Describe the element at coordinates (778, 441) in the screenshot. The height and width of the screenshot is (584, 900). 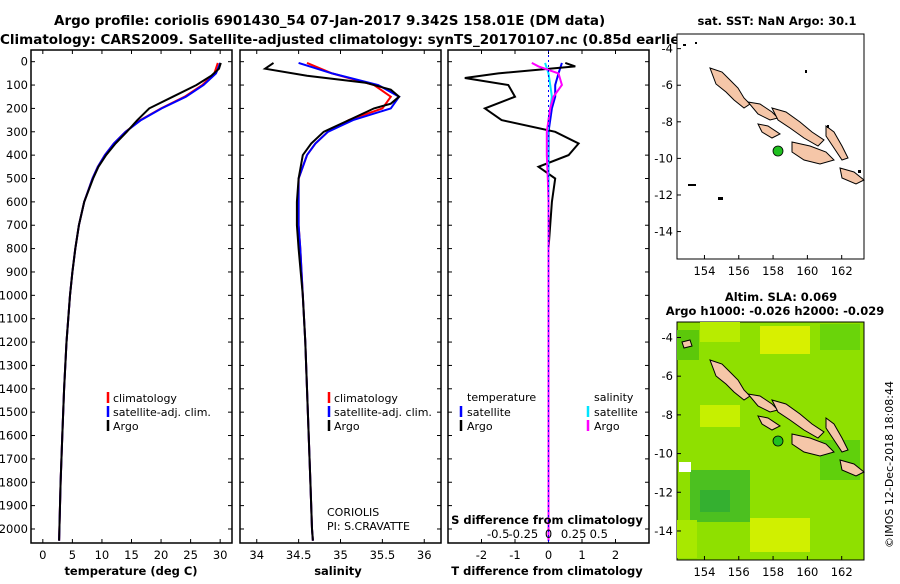
I see `sla-float-marker` at that location.